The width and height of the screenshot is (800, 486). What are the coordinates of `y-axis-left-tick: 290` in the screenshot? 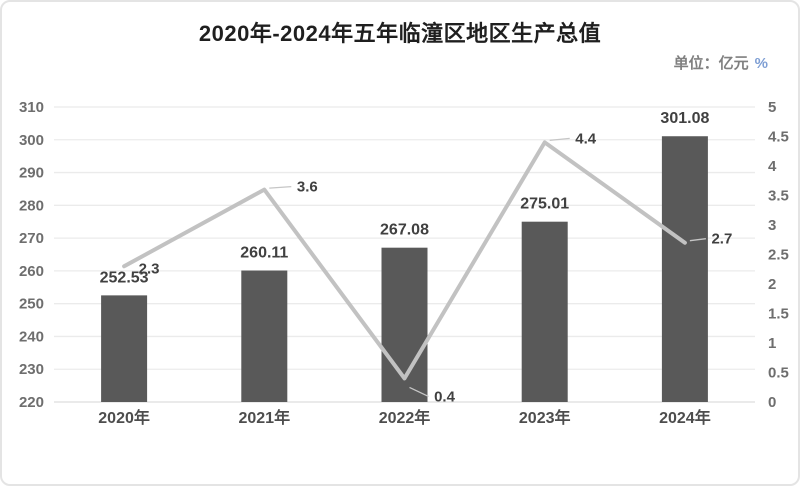 It's located at (31, 173).